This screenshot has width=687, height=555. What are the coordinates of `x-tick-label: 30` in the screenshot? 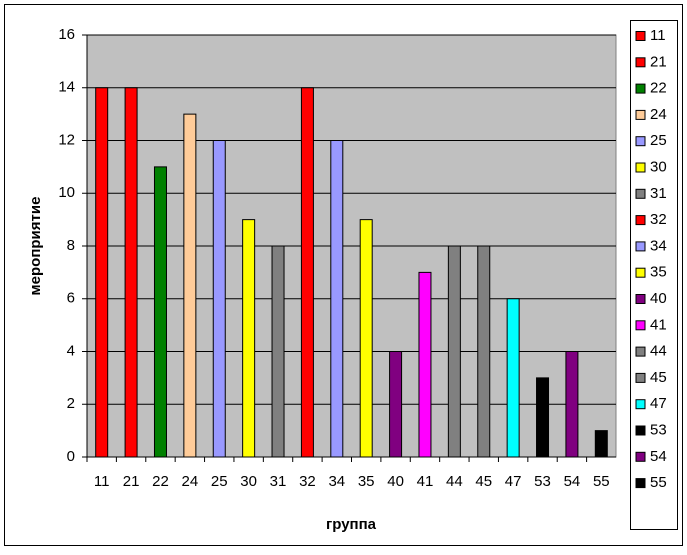 It's located at (248, 481).